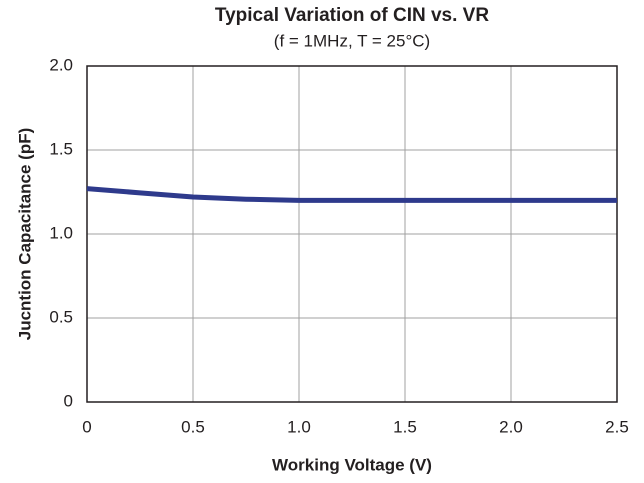  Describe the element at coordinates (617, 426) in the screenshot. I see `x-tick-label: 2.5` at that location.